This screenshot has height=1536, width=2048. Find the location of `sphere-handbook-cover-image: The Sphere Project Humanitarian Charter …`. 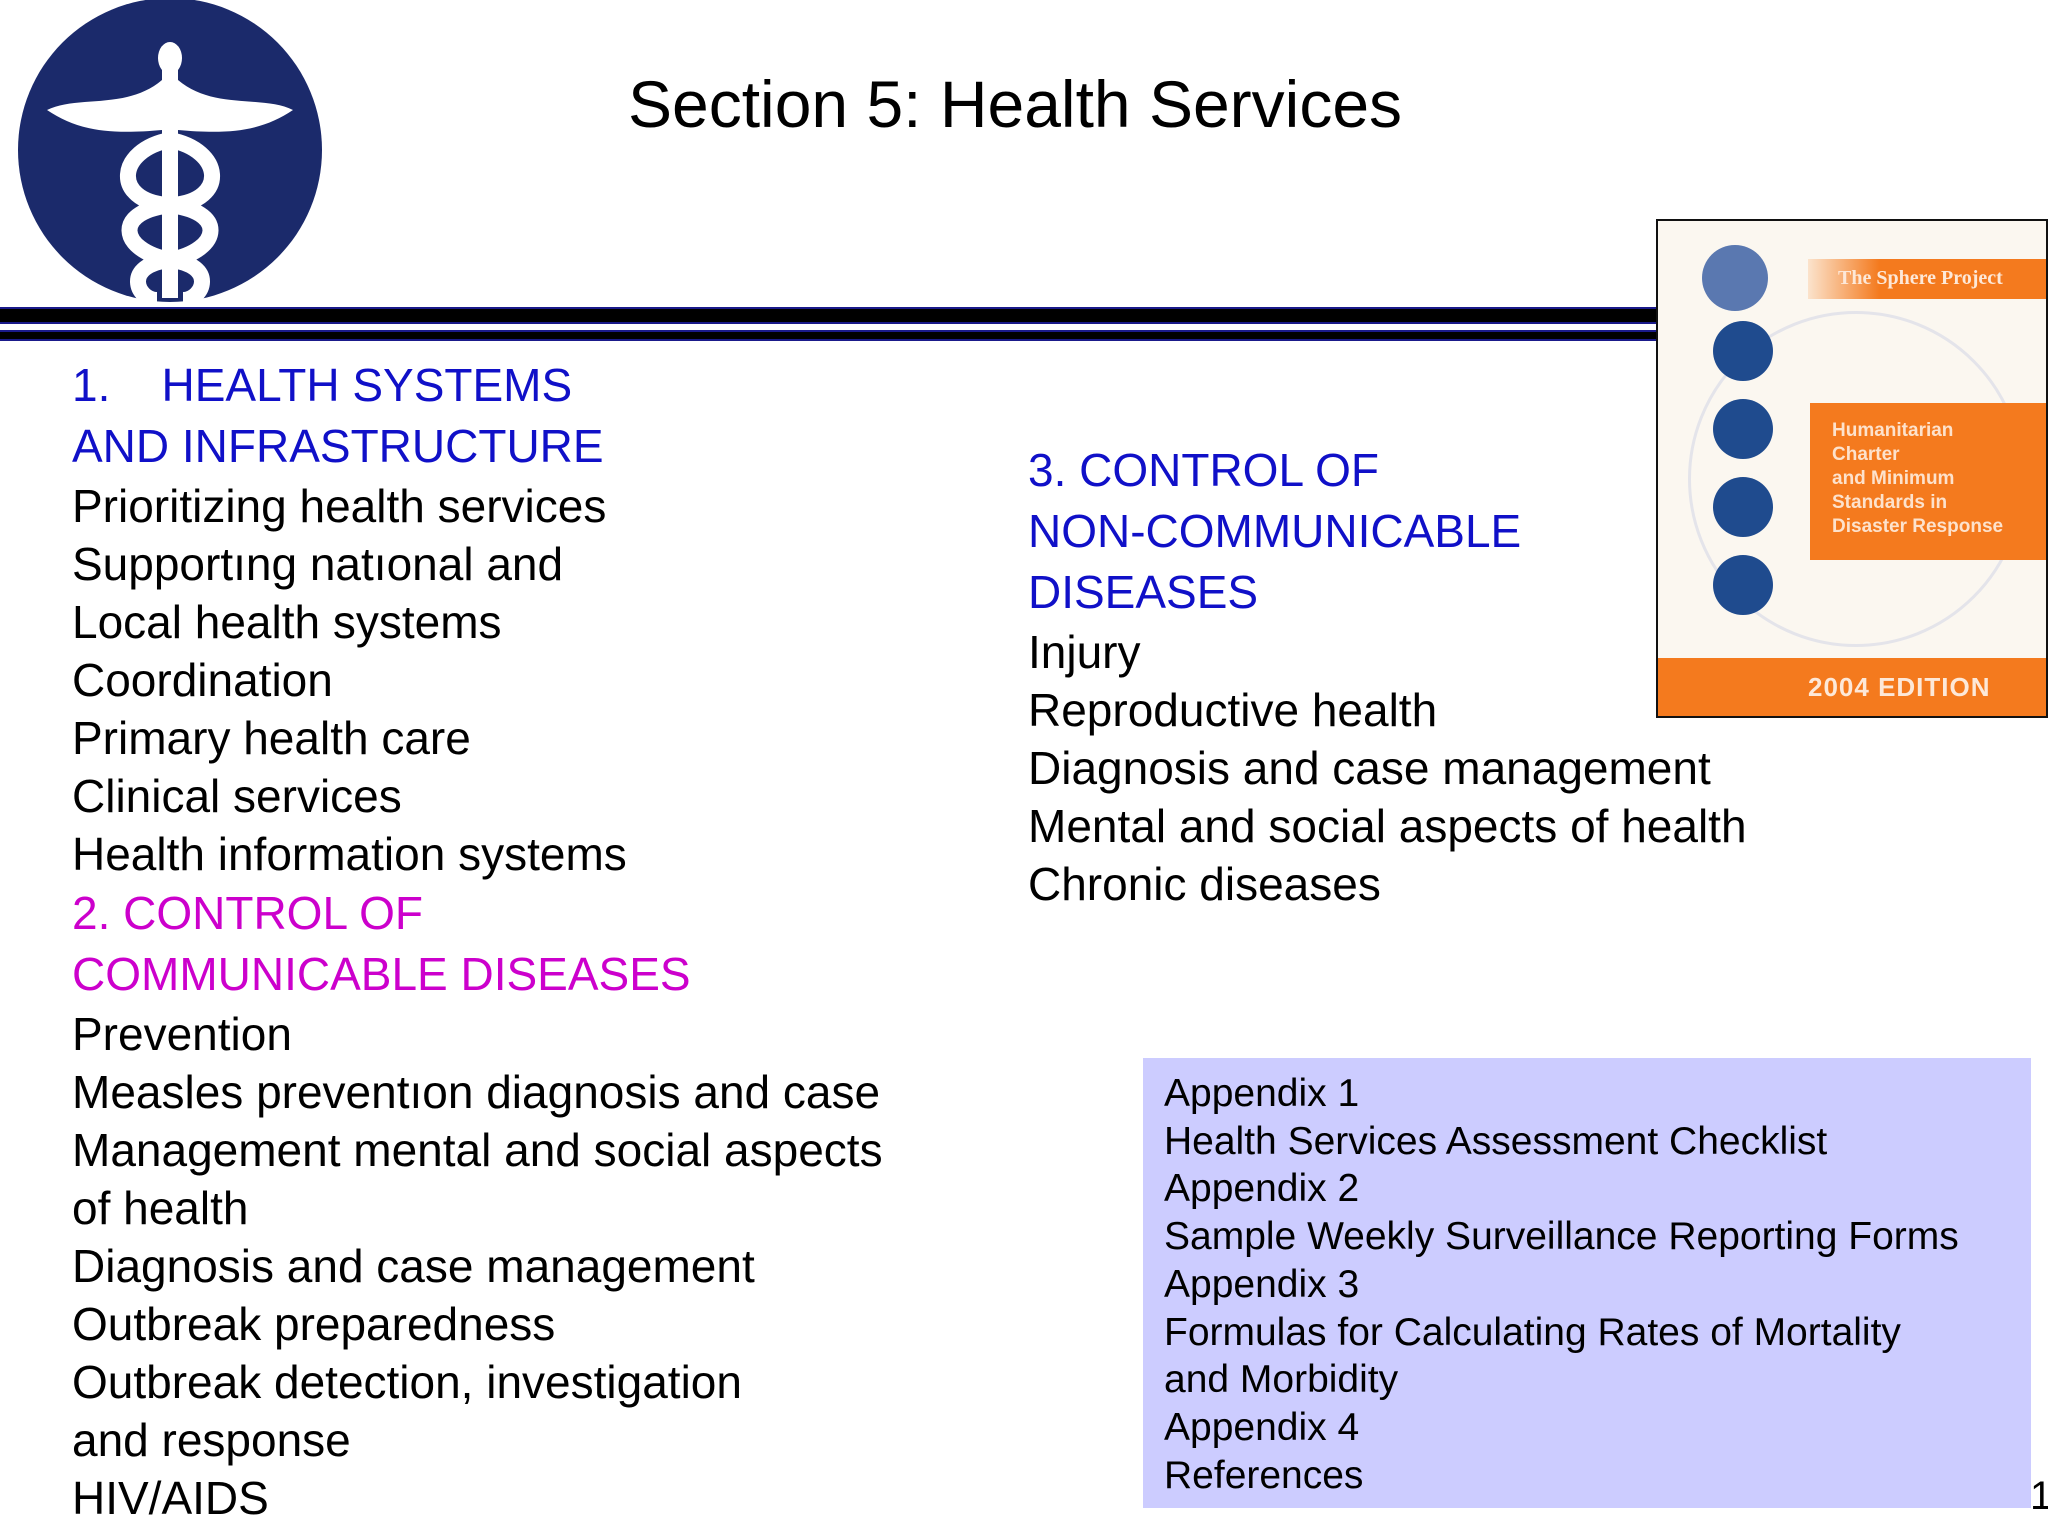

sphere-handbook-cover-image: The Sphere Project Humanitarian Charter … is located at coordinates (1852, 468).